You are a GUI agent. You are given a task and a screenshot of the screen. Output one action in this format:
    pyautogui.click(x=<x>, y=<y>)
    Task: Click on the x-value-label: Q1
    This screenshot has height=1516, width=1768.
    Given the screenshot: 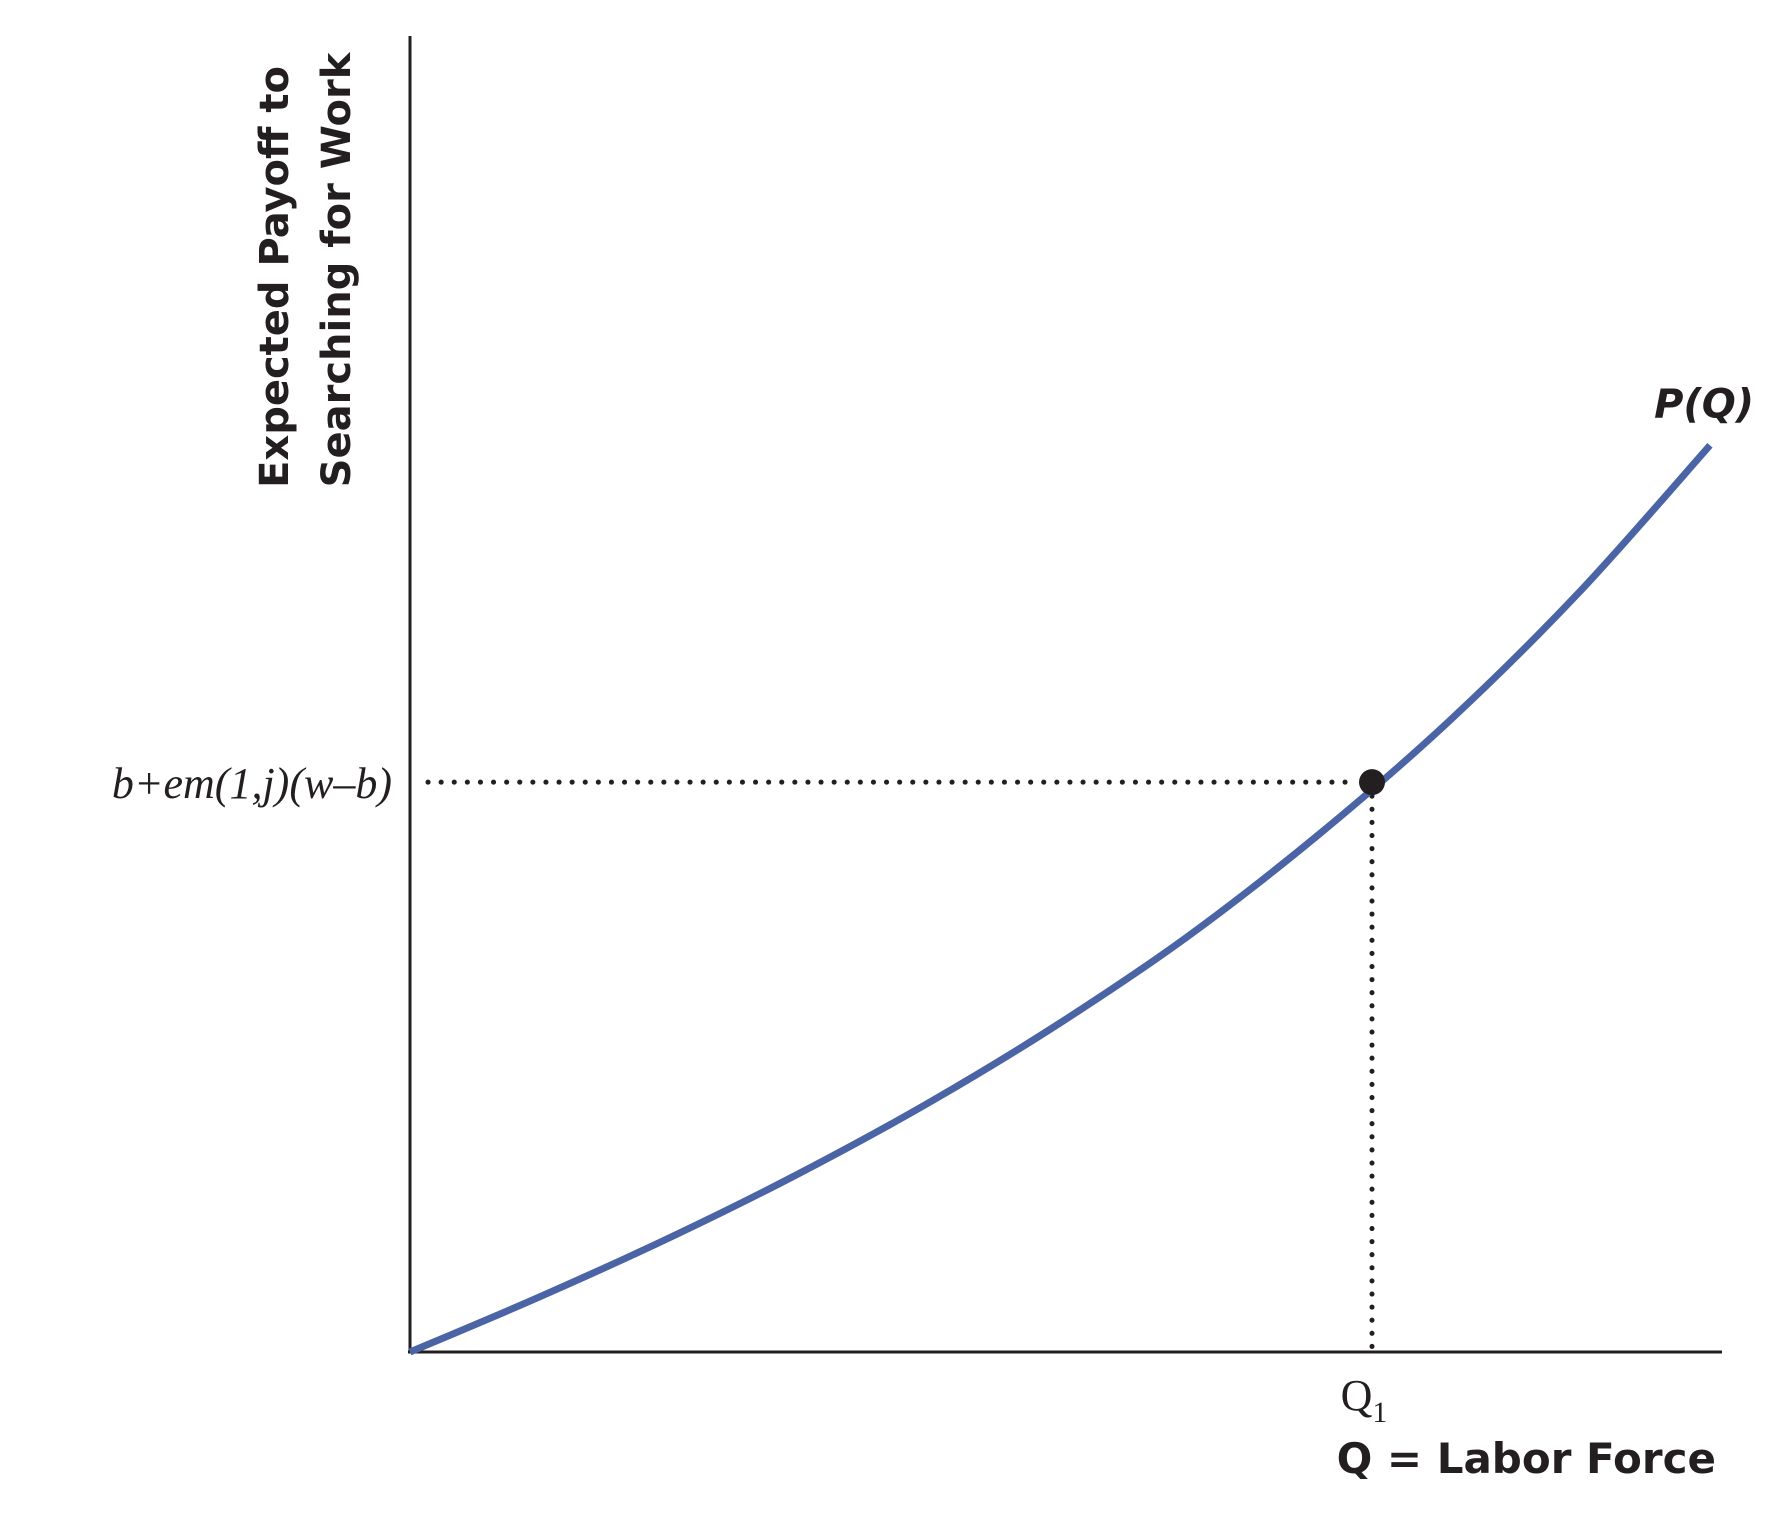 What is the action you would take?
    pyautogui.click(x=1364, y=1400)
    